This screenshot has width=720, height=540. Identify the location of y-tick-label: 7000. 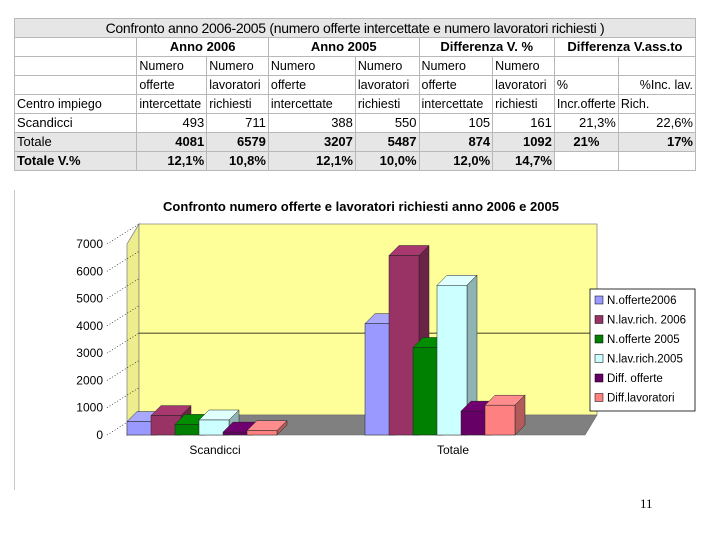
(89, 244).